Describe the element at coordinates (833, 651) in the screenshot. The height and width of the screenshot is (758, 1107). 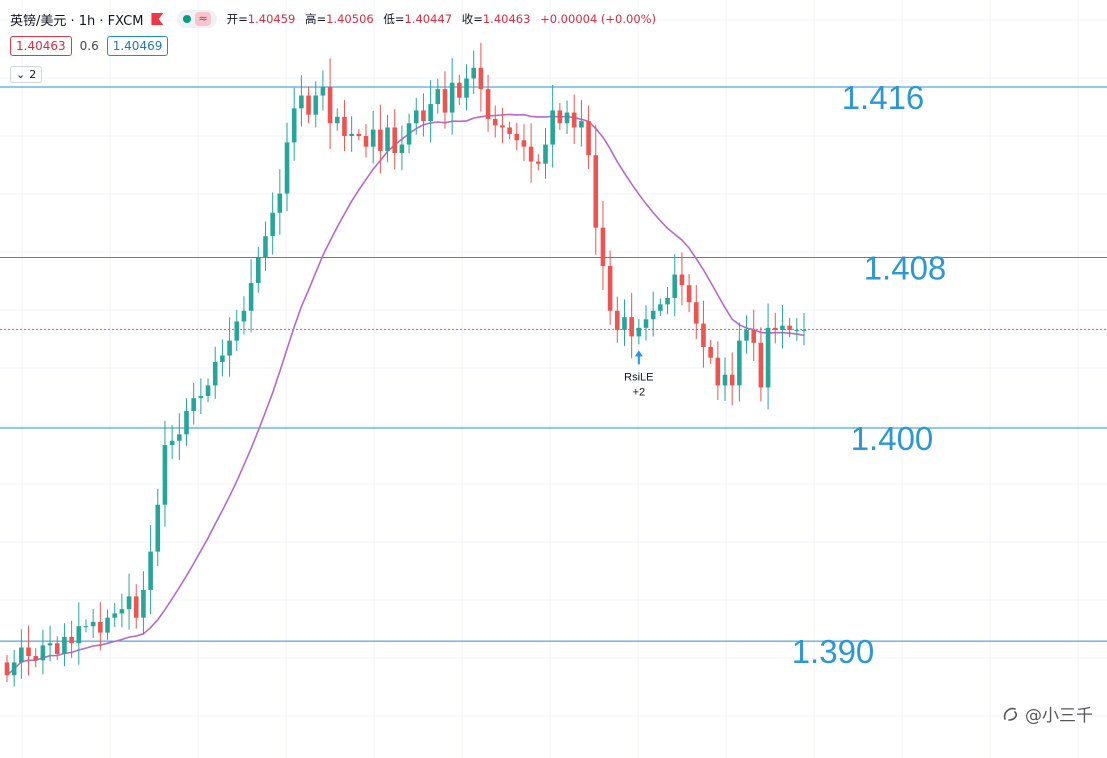
I see `level-label: 1.390` at that location.